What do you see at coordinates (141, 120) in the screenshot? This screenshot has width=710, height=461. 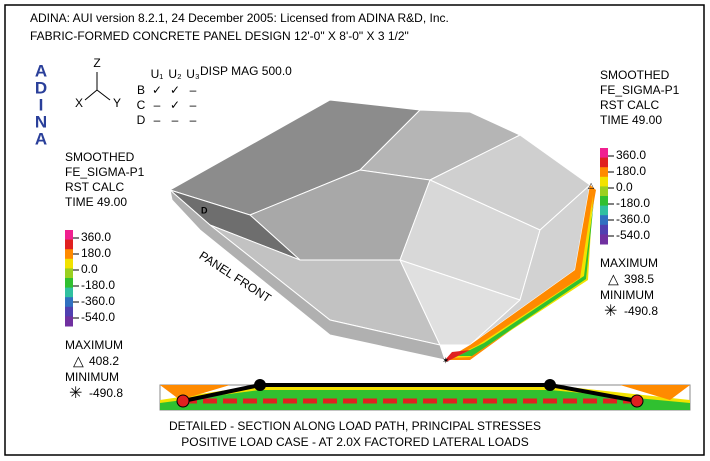 I see `bc-row-label: D` at bounding box center [141, 120].